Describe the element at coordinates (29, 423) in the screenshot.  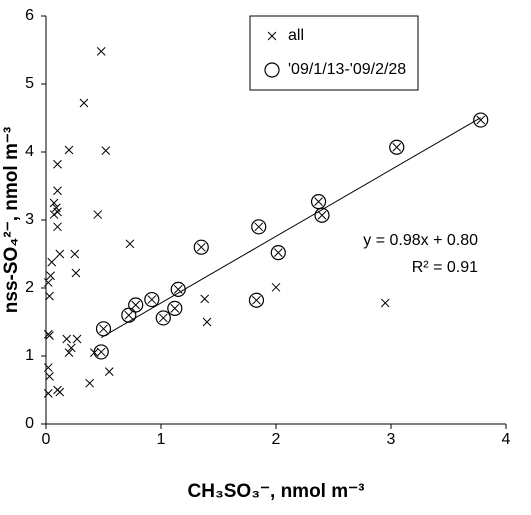
I see `y-tick-label: 0` at that location.